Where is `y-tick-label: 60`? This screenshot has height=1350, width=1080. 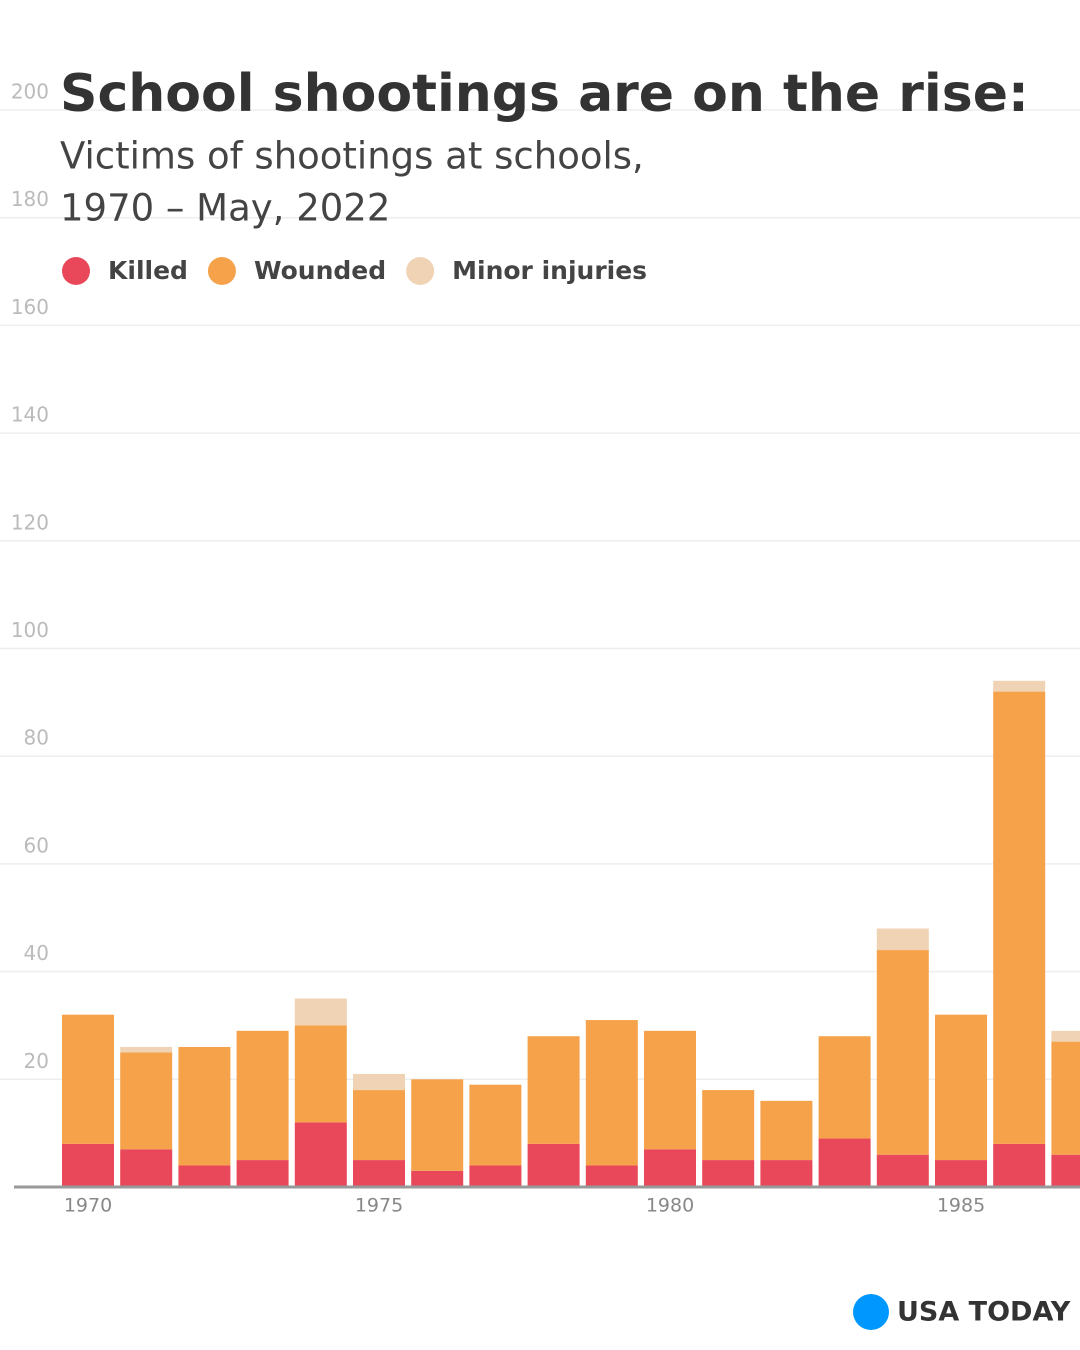
y-tick-label: 60 is located at coordinates (36, 845).